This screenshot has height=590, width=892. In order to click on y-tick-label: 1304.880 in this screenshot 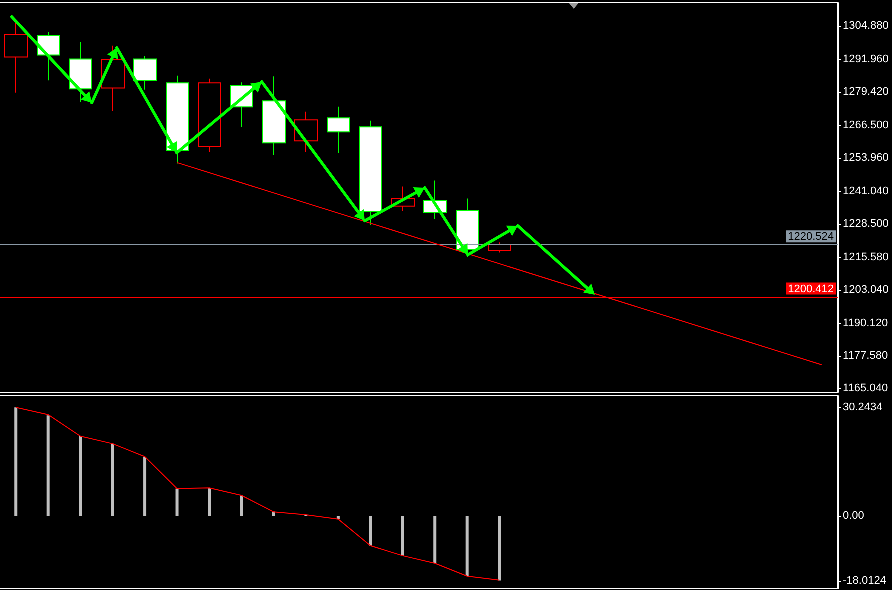, I will do `click(866, 26)`.